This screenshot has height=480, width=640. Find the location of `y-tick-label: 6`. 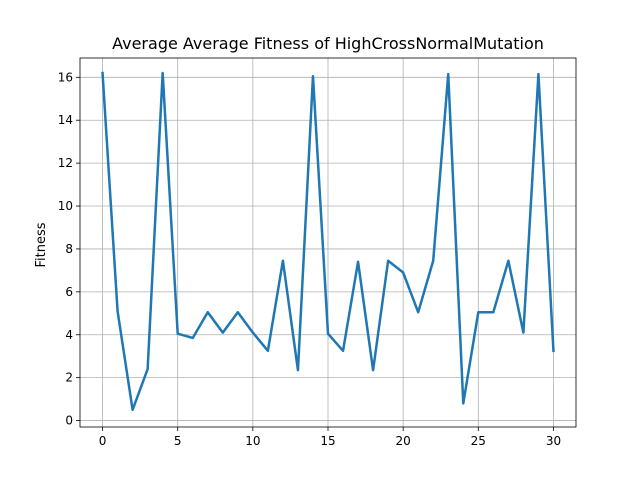

y-tick-label: 6 is located at coordinates (69, 292).